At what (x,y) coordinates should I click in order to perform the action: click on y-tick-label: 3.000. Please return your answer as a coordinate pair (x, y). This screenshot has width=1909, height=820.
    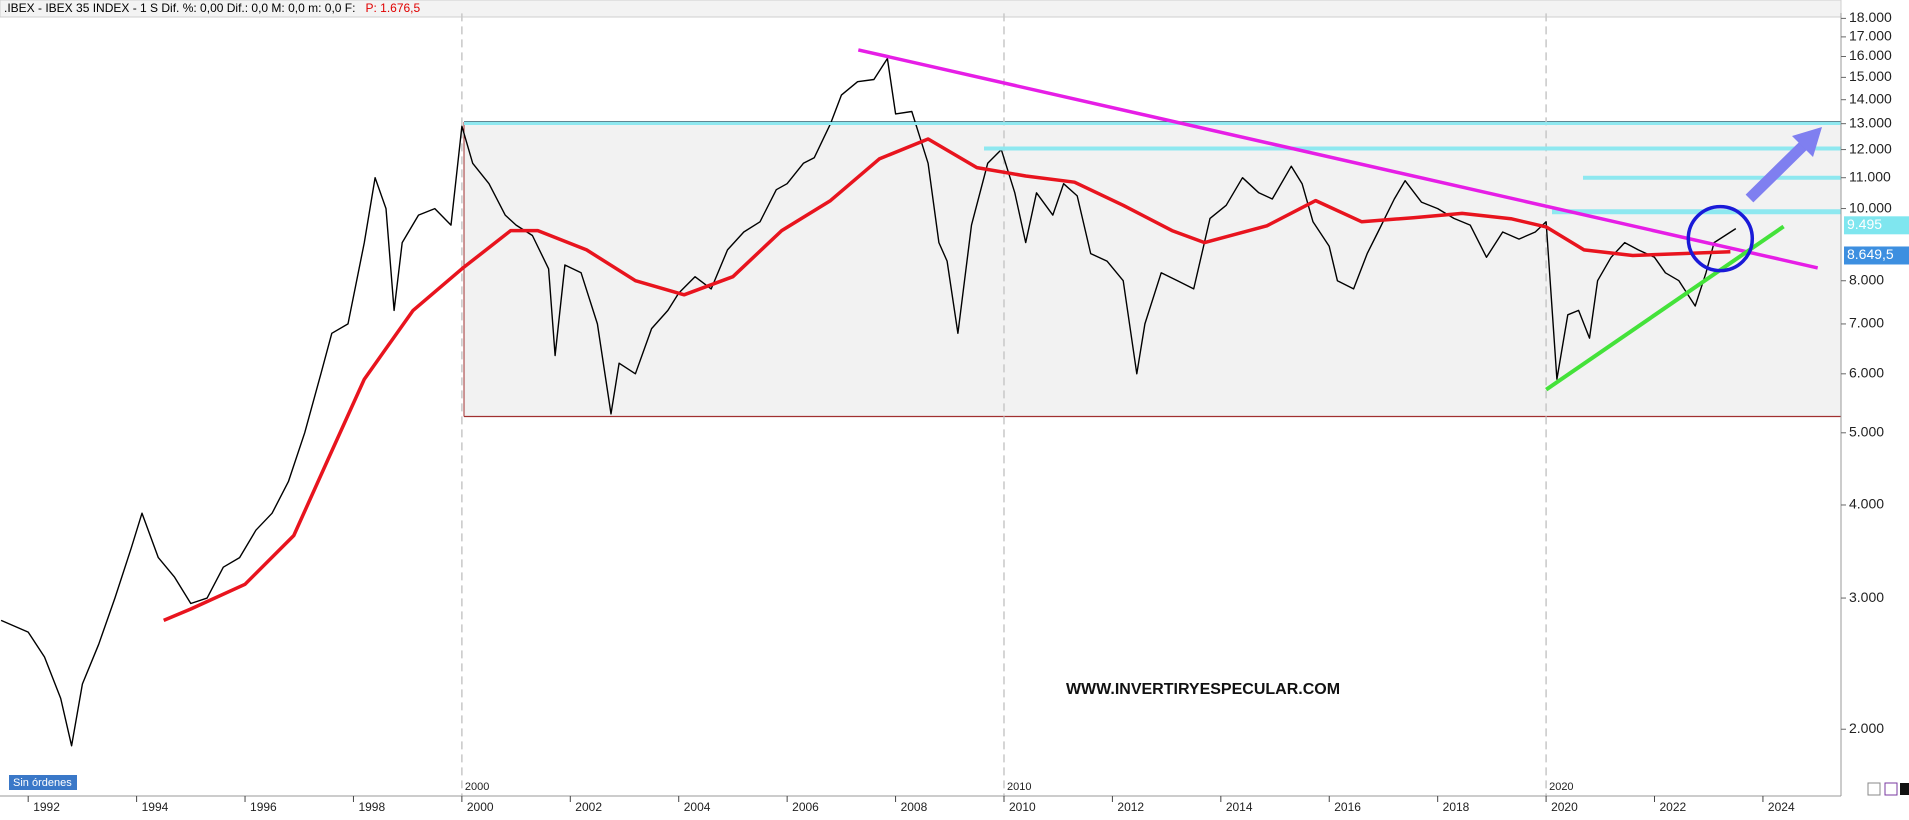
    Looking at the image, I should click on (1866, 597).